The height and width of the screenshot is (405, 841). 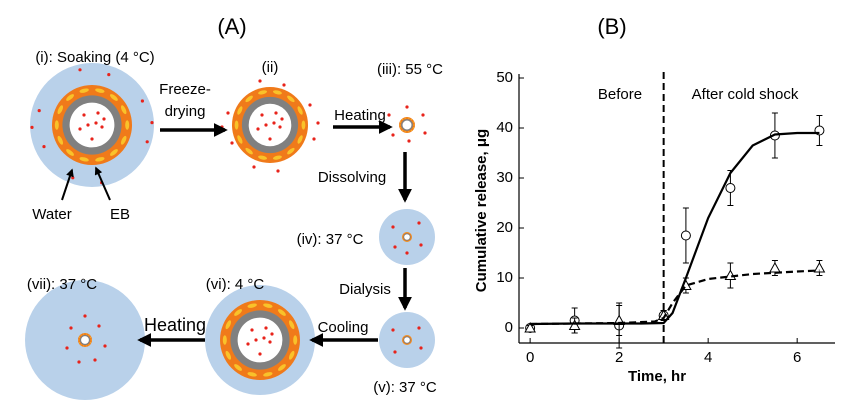 I want to click on x-tick-label: 4, so click(x=708, y=357).